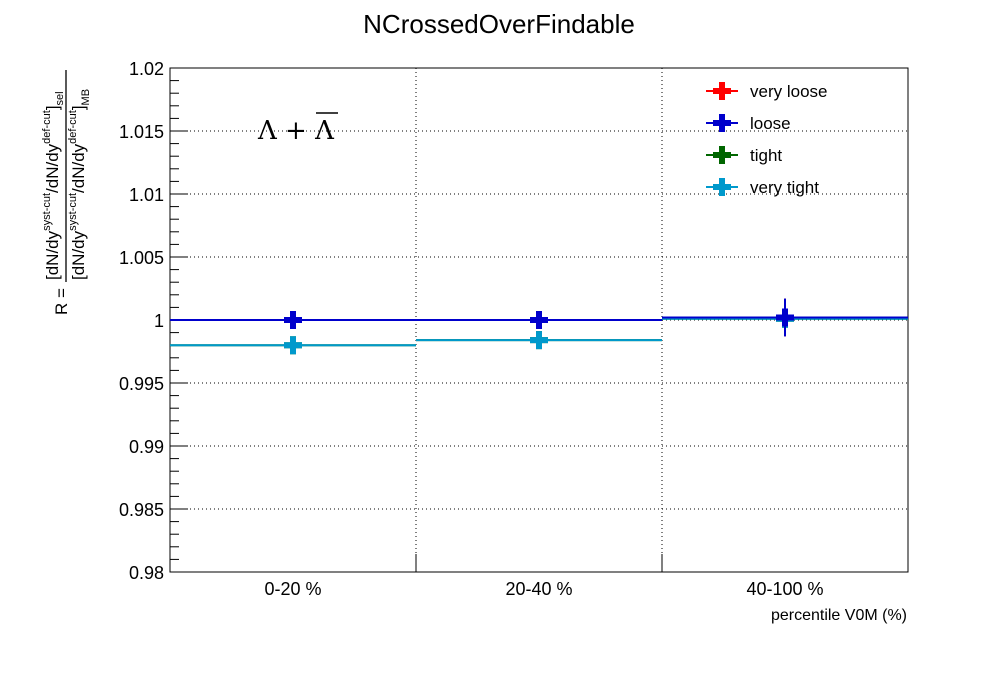 This screenshot has width=998, height=673. What do you see at coordinates (499, 24) in the screenshot?
I see `chart-title: NCrossedOverFindable` at bounding box center [499, 24].